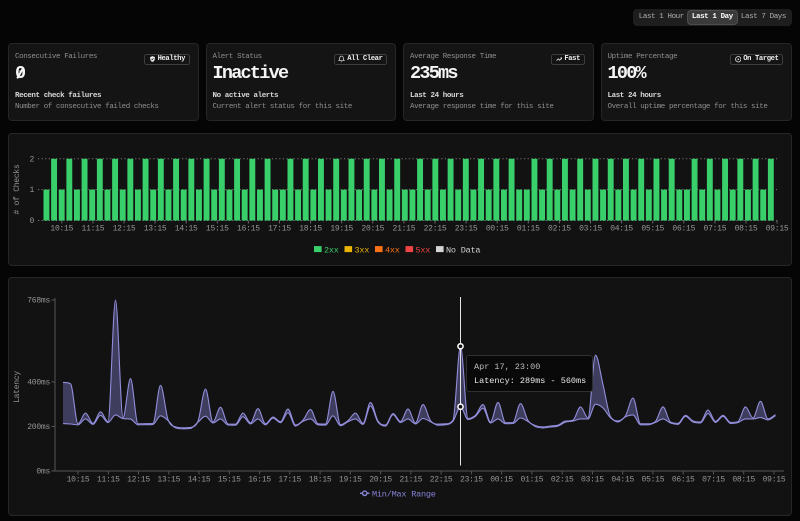 Image resolution: width=800 pixels, height=521 pixels. What do you see at coordinates (17, 386) in the screenshot?
I see `svg-text: Latency` at bounding box center [17, 386].